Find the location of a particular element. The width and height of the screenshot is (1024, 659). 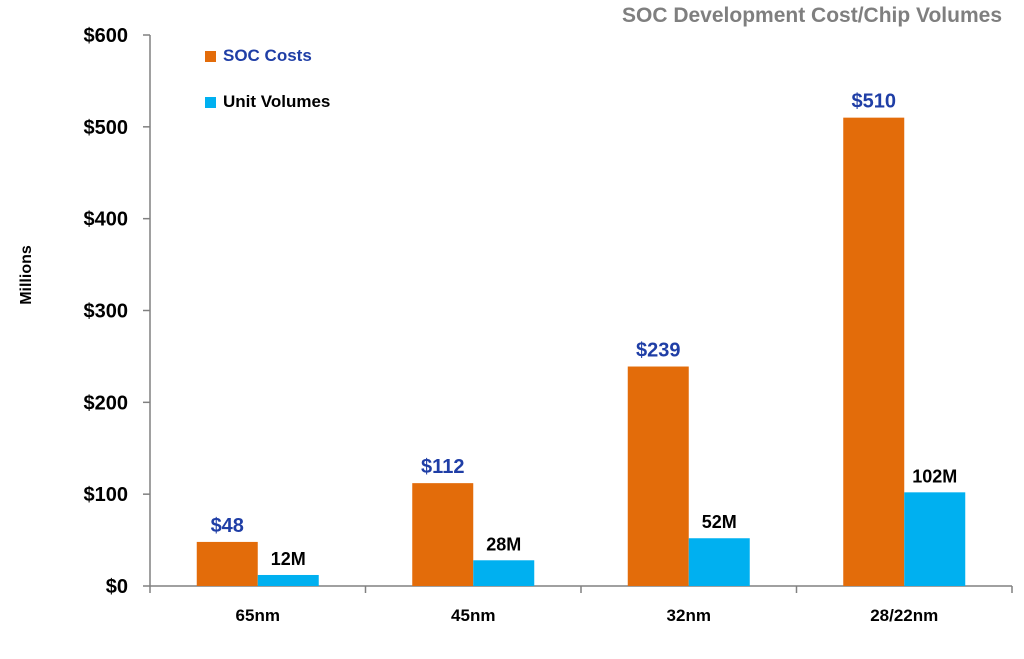

y-tick-label: $0 is located at coordinates (117, 587).